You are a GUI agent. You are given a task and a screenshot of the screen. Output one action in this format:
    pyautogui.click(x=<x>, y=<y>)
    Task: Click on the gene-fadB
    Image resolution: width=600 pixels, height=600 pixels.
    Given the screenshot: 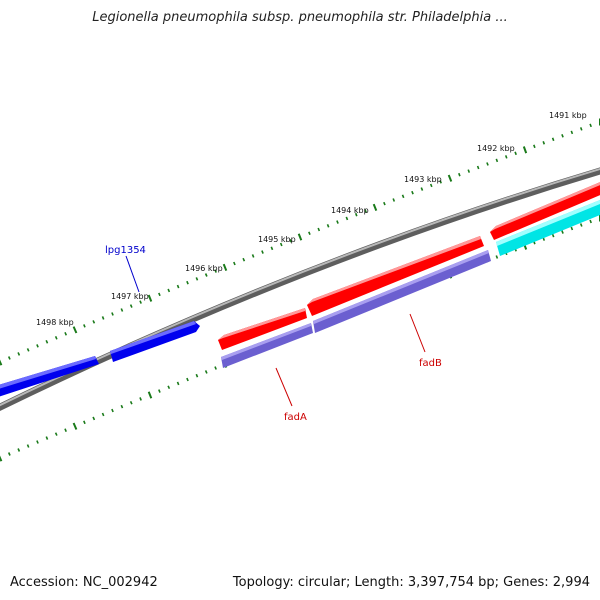 What is the action you would take?
    pyautogui.click(x=395, y=276)
    